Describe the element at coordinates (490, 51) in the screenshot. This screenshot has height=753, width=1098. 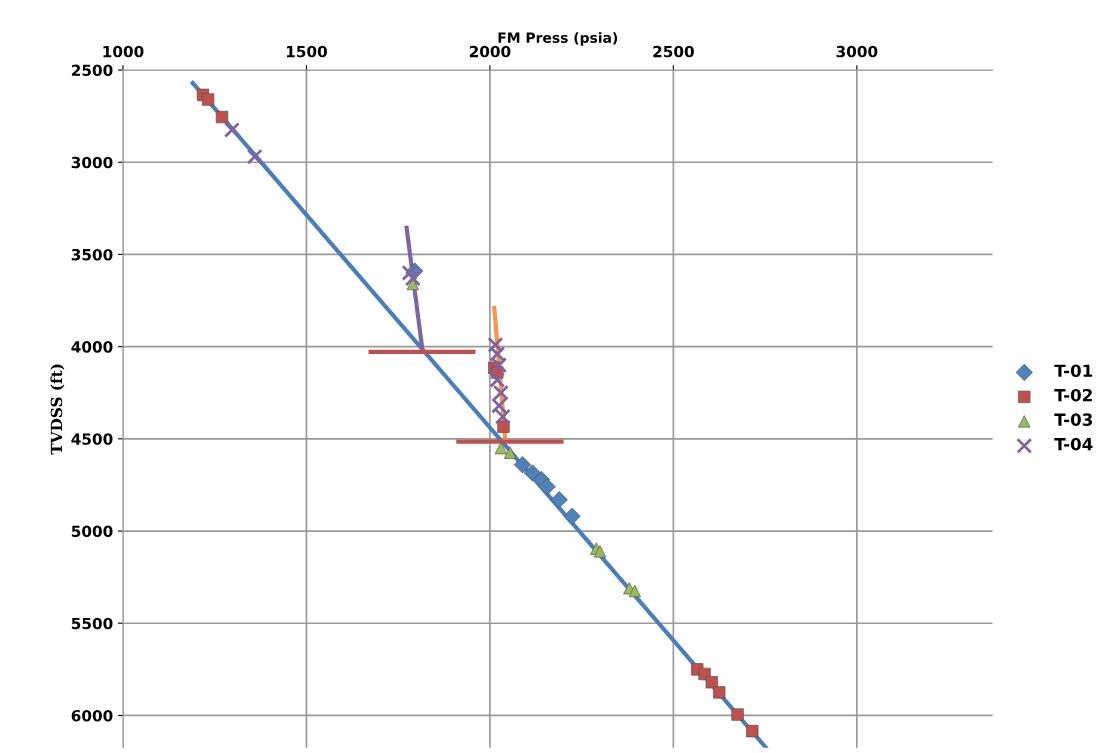
I see `x-tick-label: 2000` at that location.